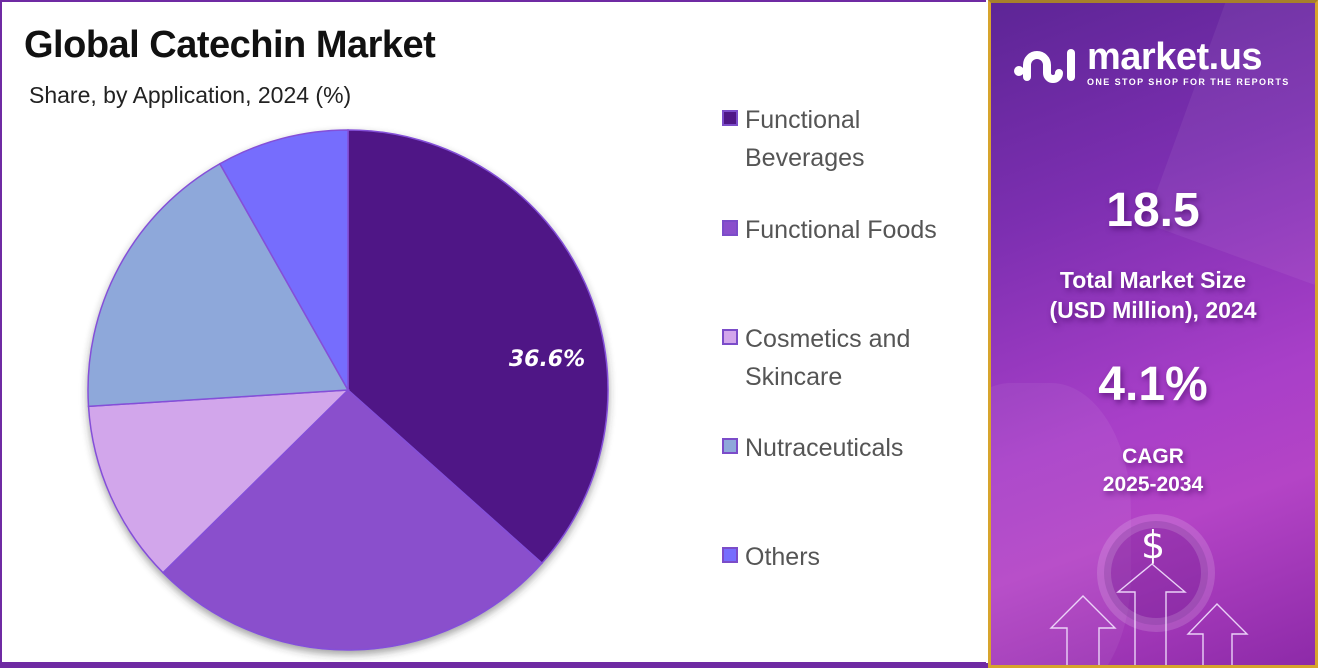  I want to click on legend-label: Nutraceuticals, so click(824, 448).